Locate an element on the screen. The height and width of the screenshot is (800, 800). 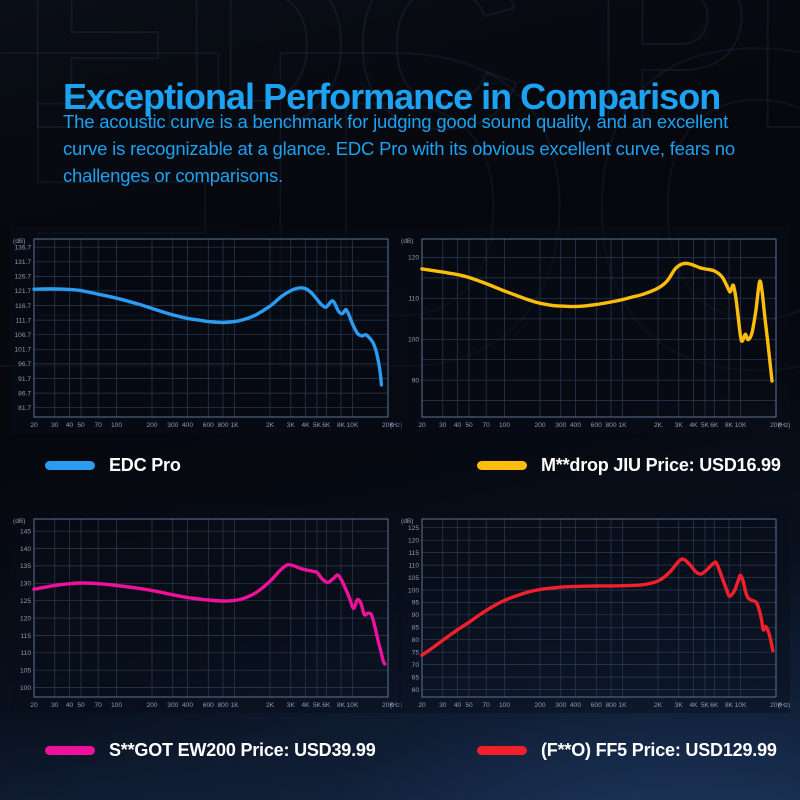
svg-text: 85 is located at coordinates (416, 628).